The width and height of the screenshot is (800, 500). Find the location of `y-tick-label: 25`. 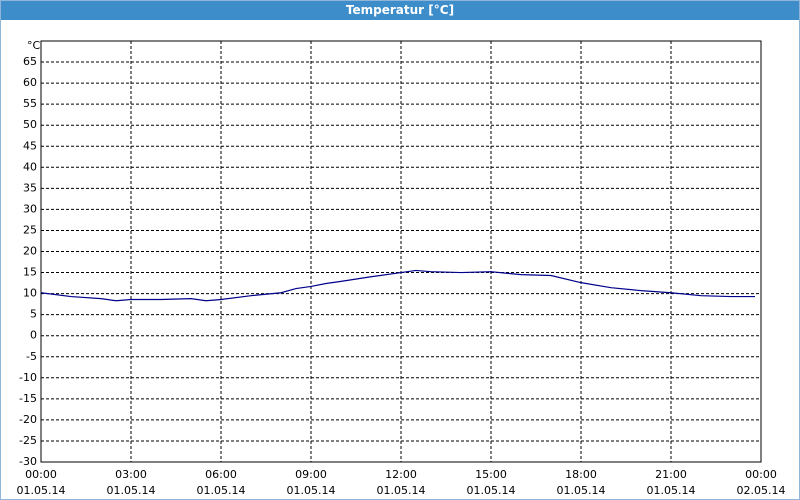

y-tick-label: 25 is located at coordinates (30, 229).